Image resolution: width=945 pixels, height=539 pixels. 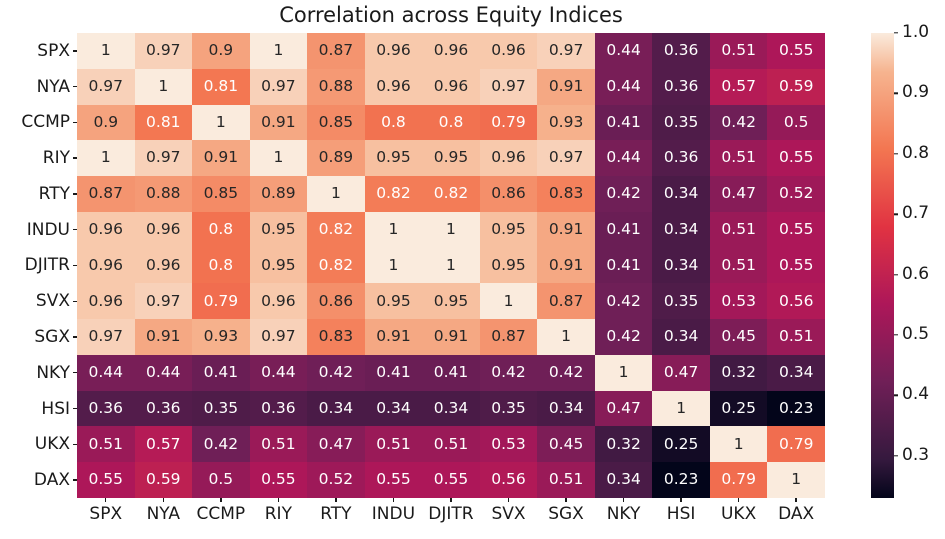 I want to click on y-tick-label: RTY, so click(x=54, y=193).